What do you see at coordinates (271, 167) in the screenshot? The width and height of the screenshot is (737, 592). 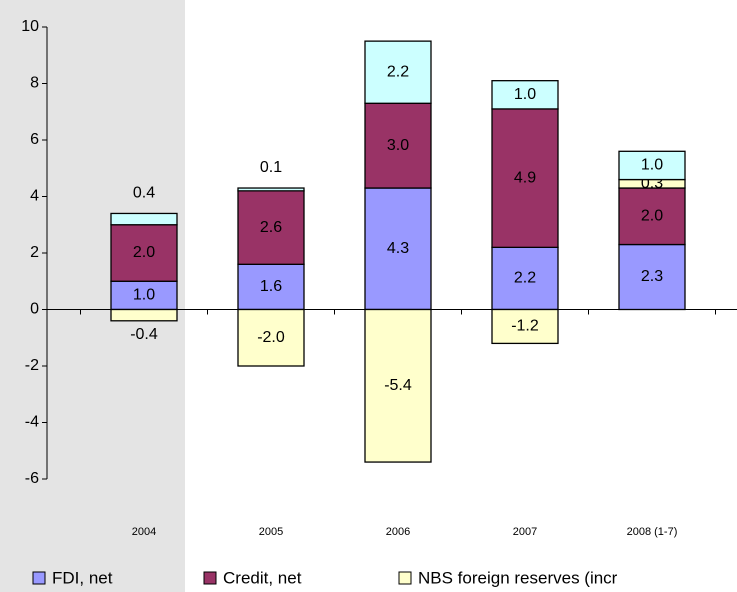 I see `data-label: 0.1` at bounding box center [271, 167].